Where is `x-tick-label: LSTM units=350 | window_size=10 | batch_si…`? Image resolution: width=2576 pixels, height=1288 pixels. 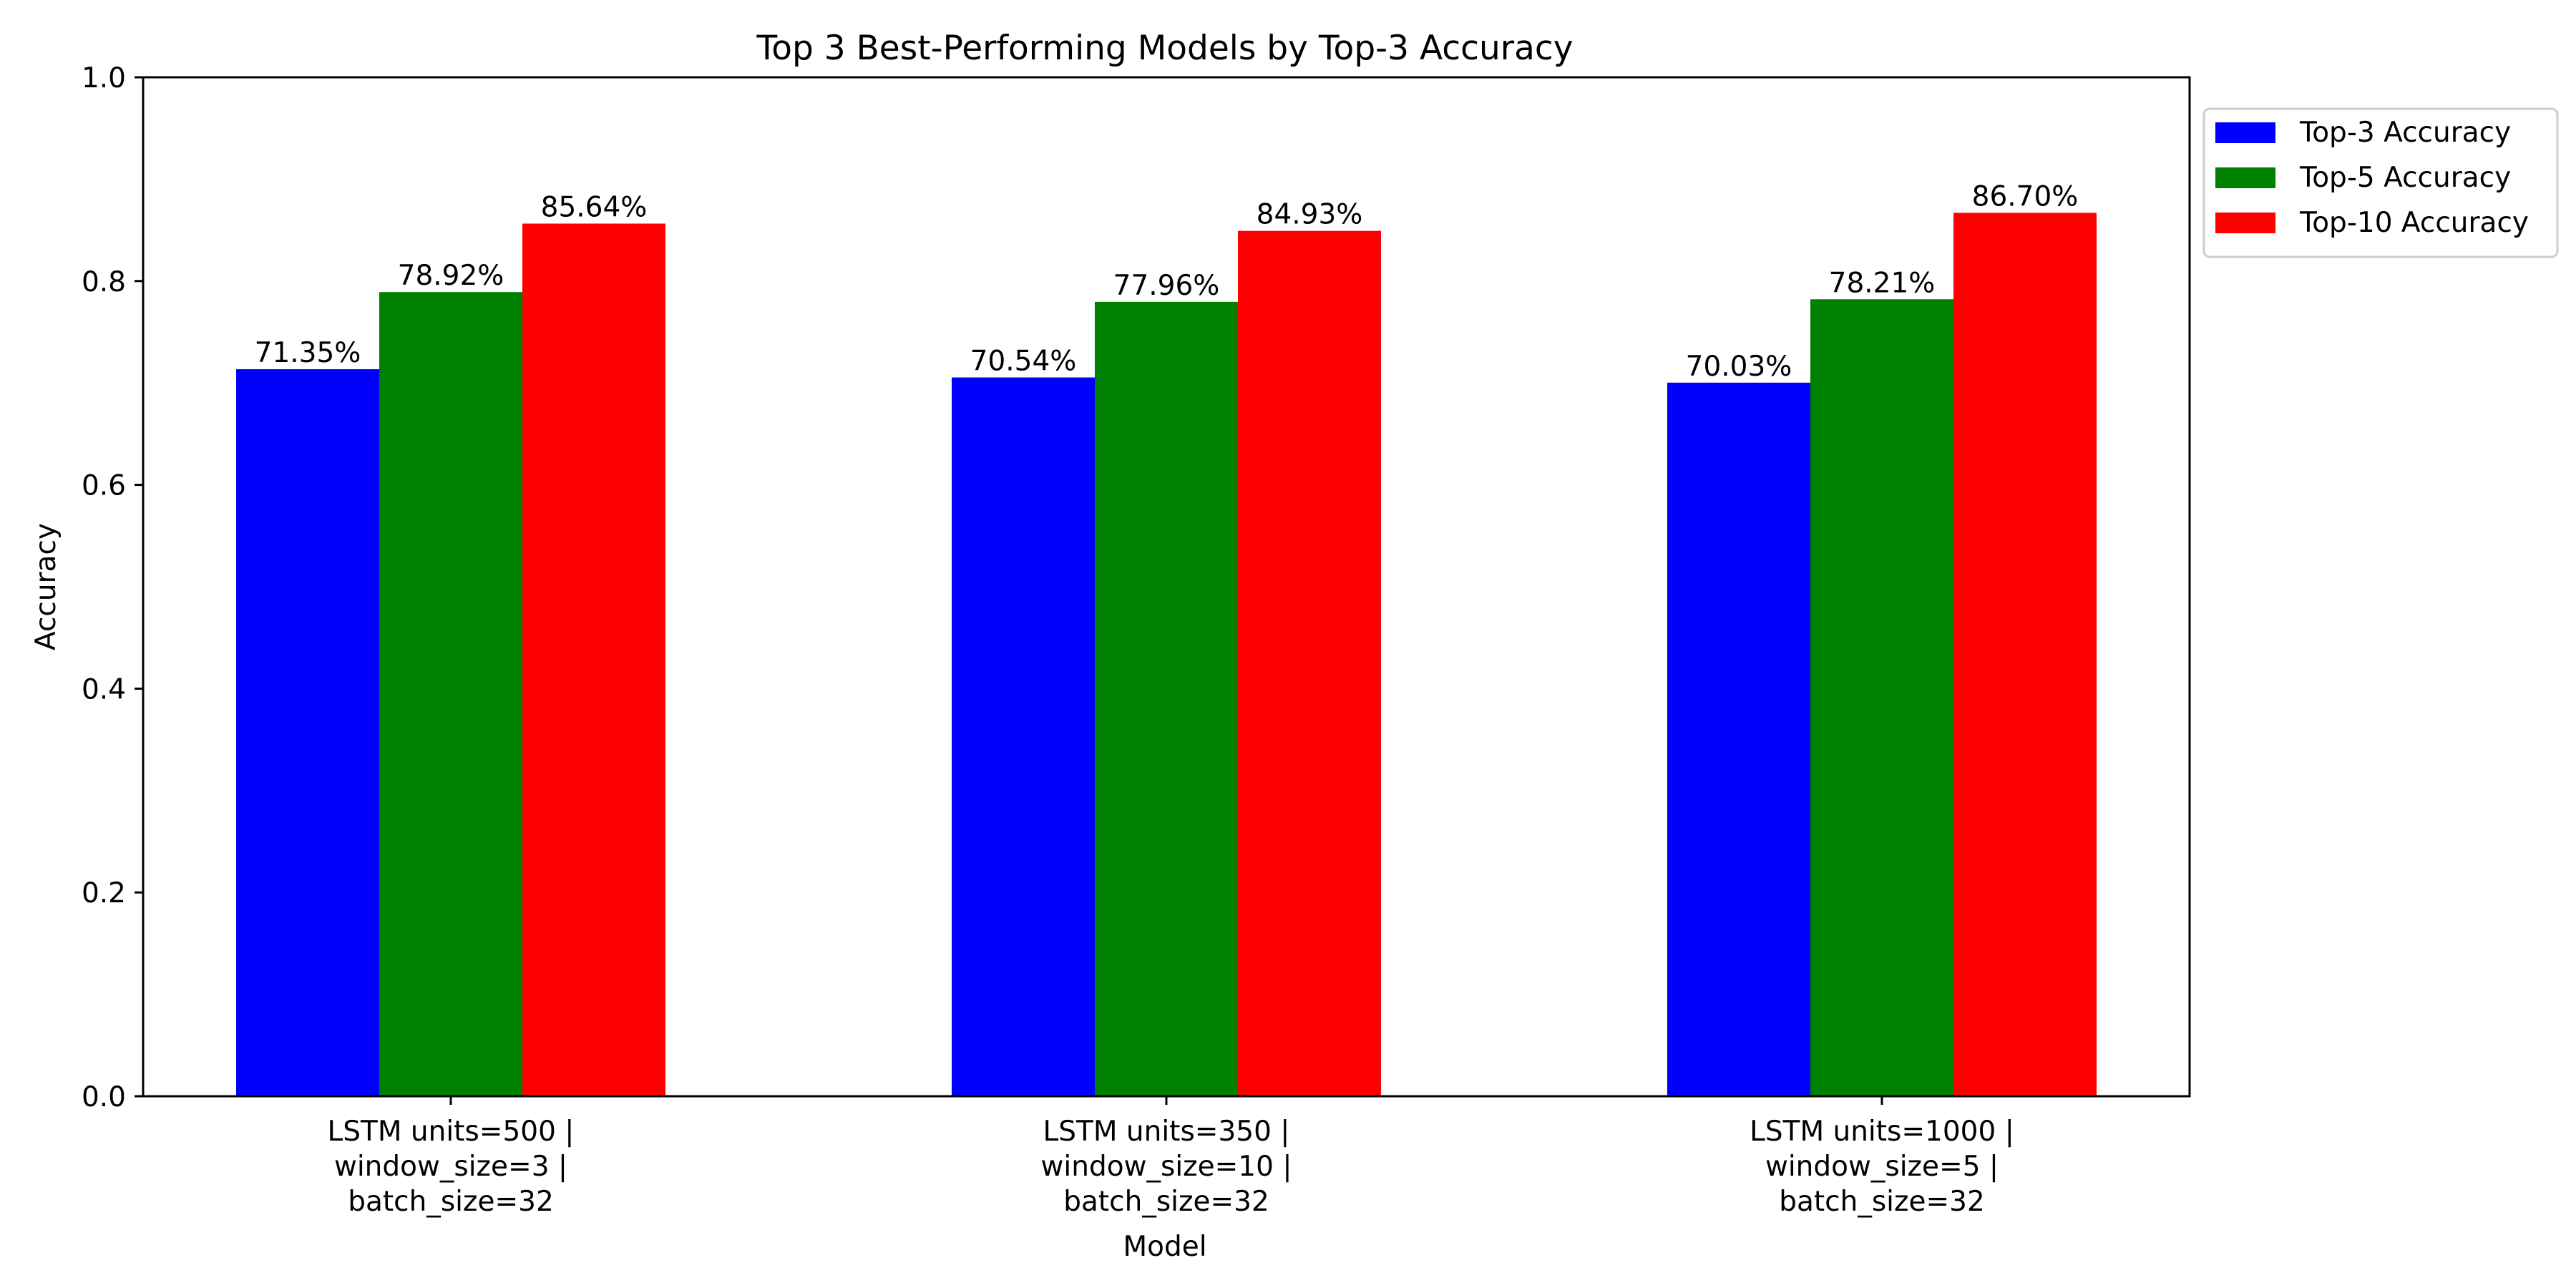 x-tick-label: LSTM units=350 | window_size=10 | batch_si… is located at coordinates (1166, 1167).